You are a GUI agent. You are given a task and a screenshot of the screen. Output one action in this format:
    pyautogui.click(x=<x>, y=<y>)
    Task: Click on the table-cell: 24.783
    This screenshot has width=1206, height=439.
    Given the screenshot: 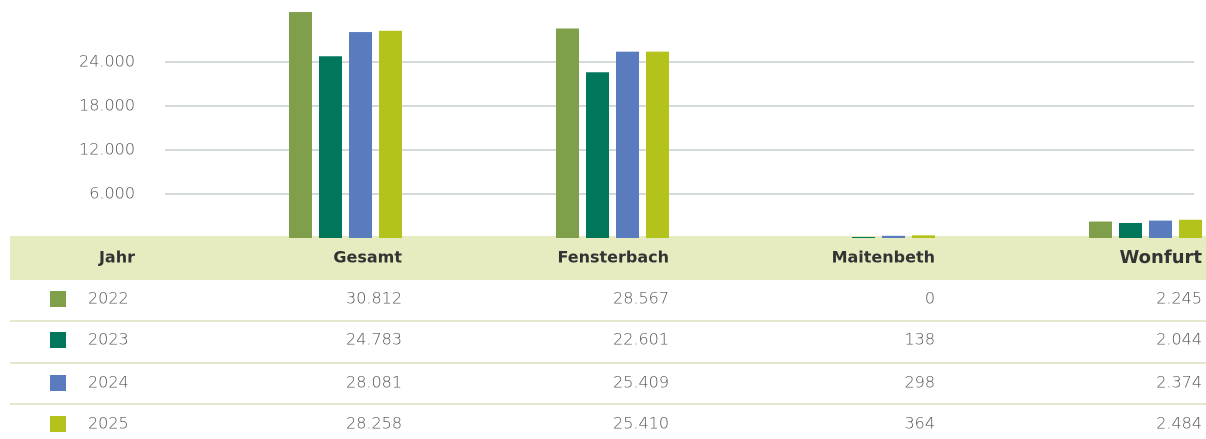 What is the action you would take?
    pyautogui.click(x=374, y=339)
    